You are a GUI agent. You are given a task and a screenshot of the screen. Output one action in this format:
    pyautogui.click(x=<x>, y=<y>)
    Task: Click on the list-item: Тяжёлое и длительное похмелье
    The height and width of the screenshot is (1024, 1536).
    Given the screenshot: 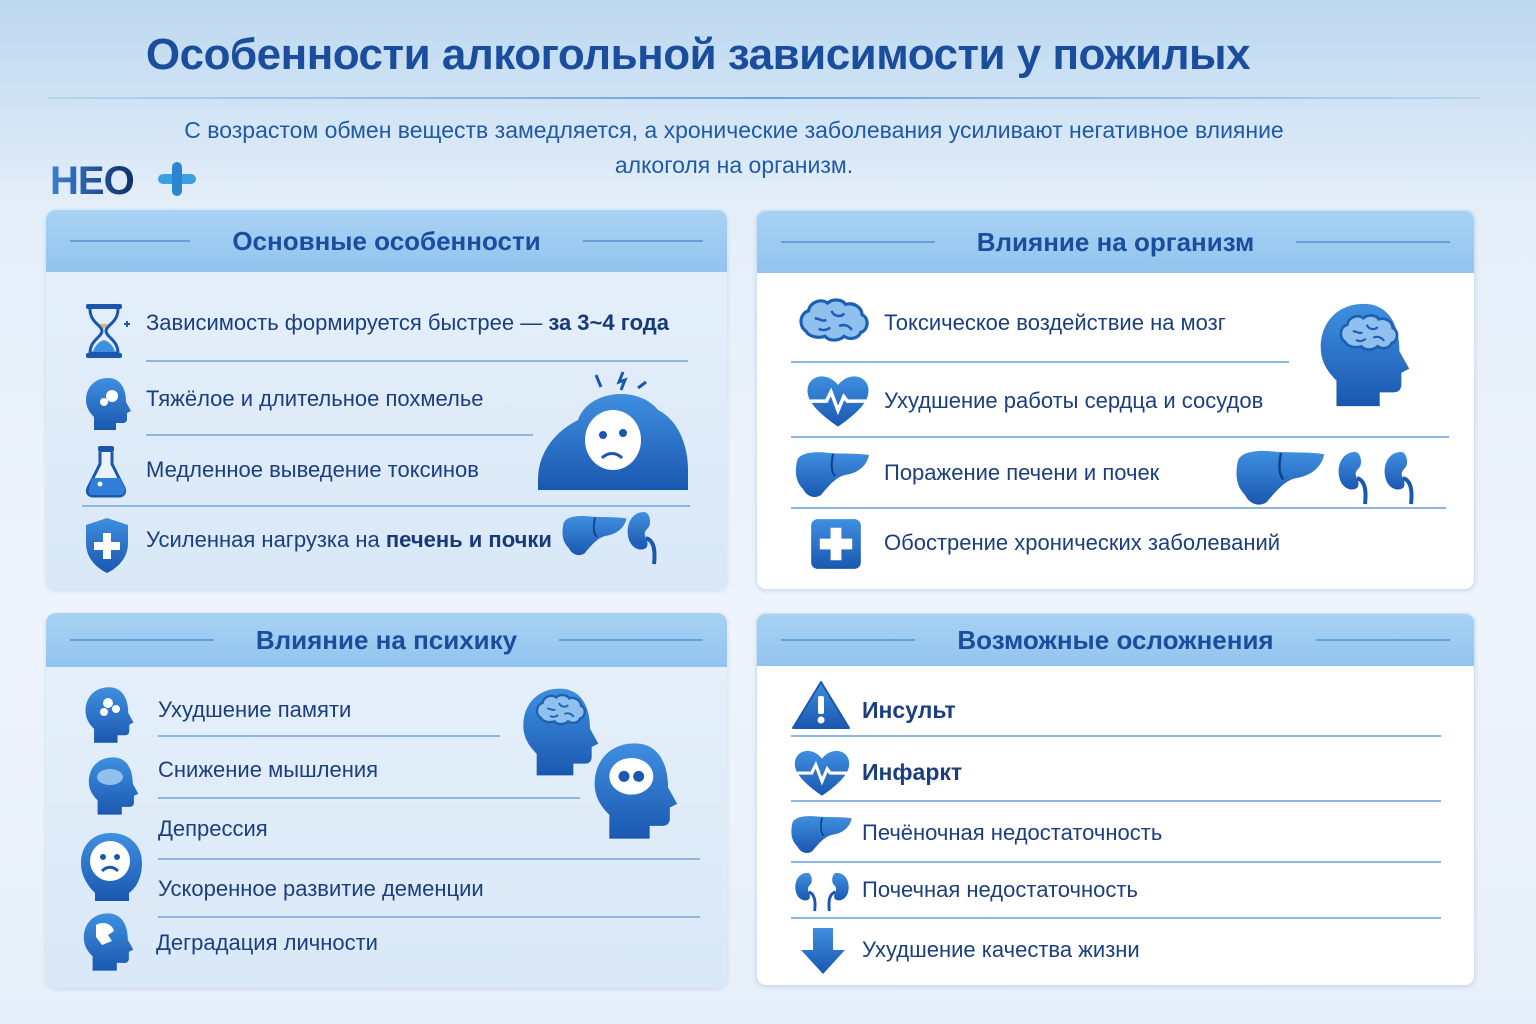 What is the action you would take?
    pyautogui.click(x=315, y=398)
    